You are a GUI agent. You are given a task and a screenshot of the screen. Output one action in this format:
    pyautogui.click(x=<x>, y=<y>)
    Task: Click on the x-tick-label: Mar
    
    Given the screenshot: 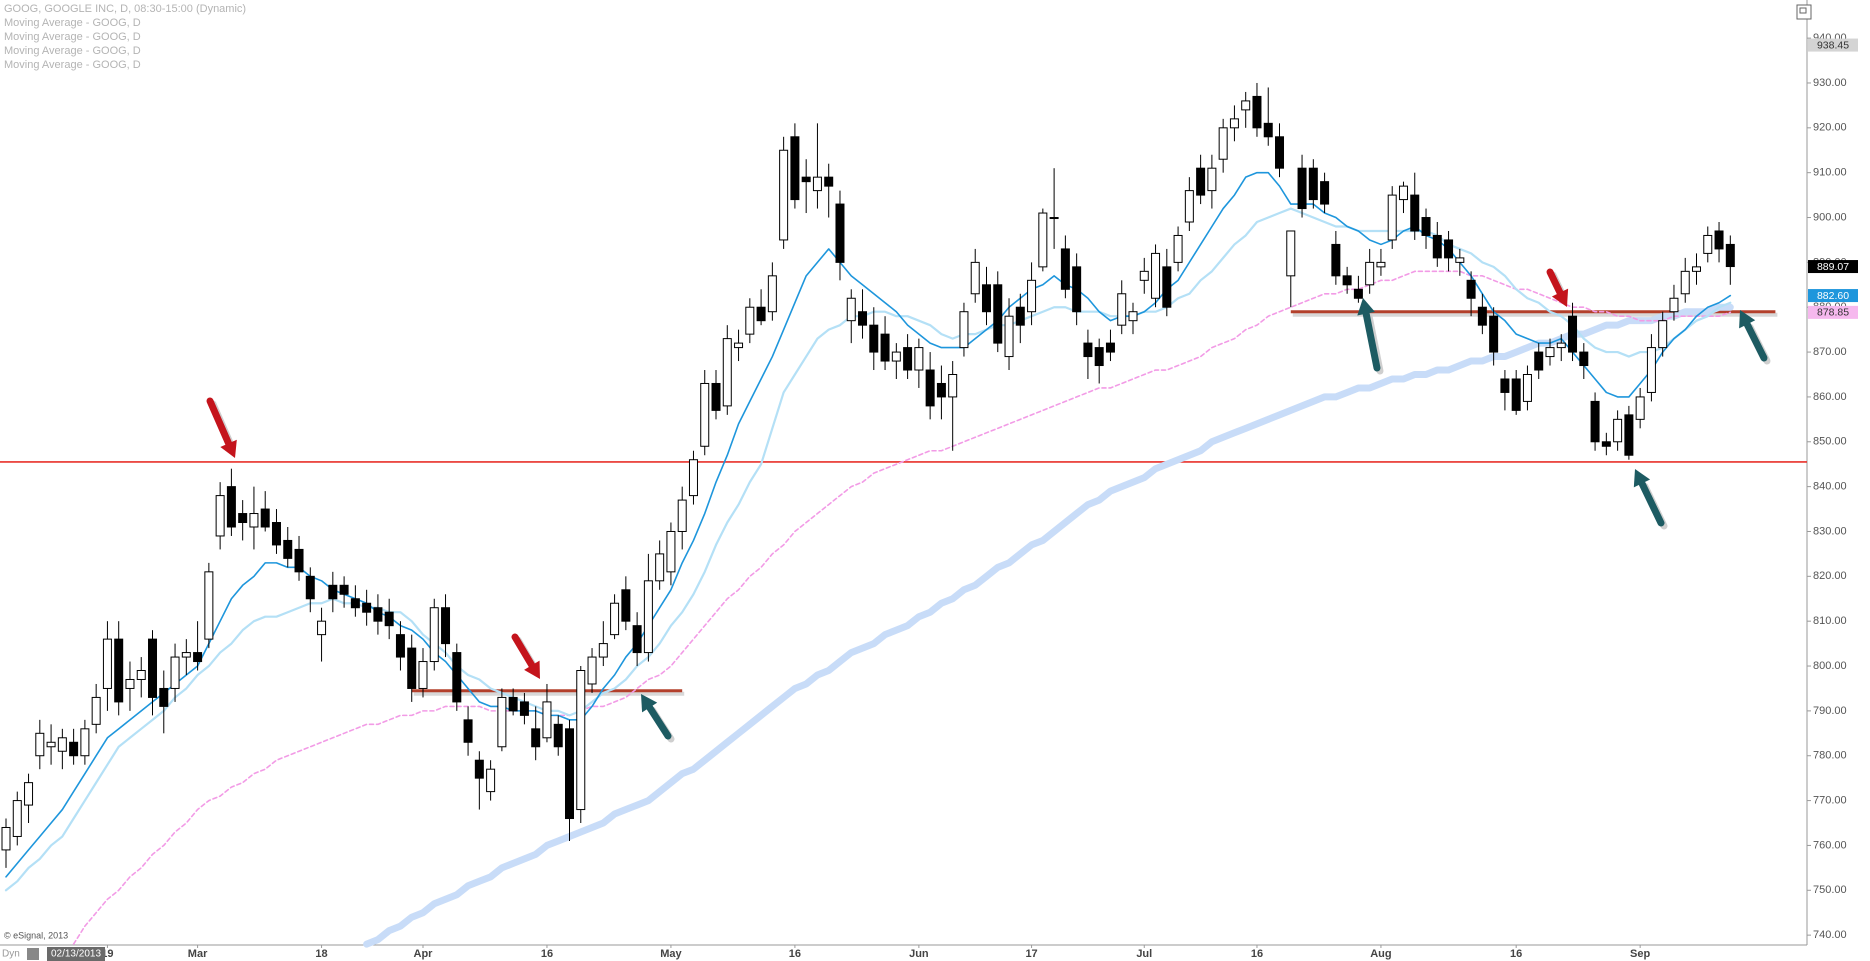 What is the action you would take?
    pyautogui.click(x=198, y=954)
    